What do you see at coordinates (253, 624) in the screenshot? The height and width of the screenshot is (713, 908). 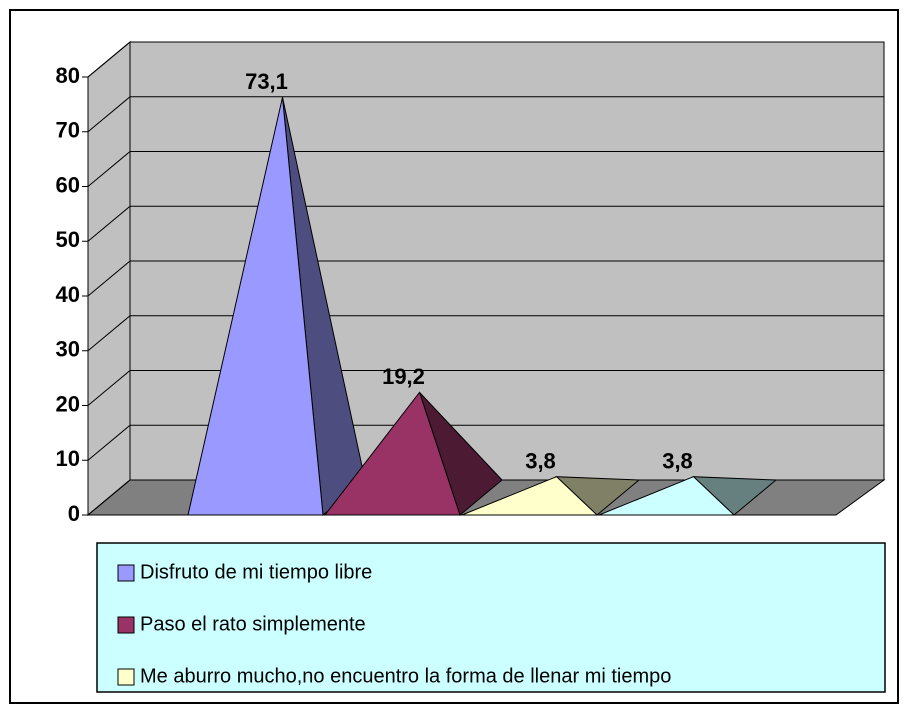 I see `legend-label: Paso el rato simplemente` at bounding box center [253, 624].